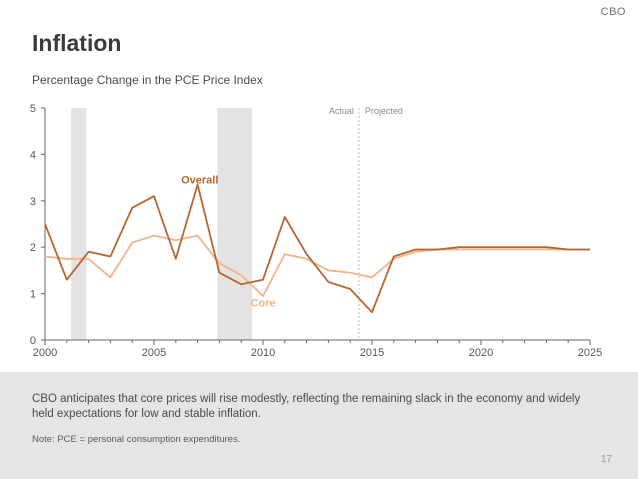 The height and width of the screenshot is (479, 638). Describe the element at coordinates (341, 111) in the screenshot. I see `actual-label: Actual` at that location.